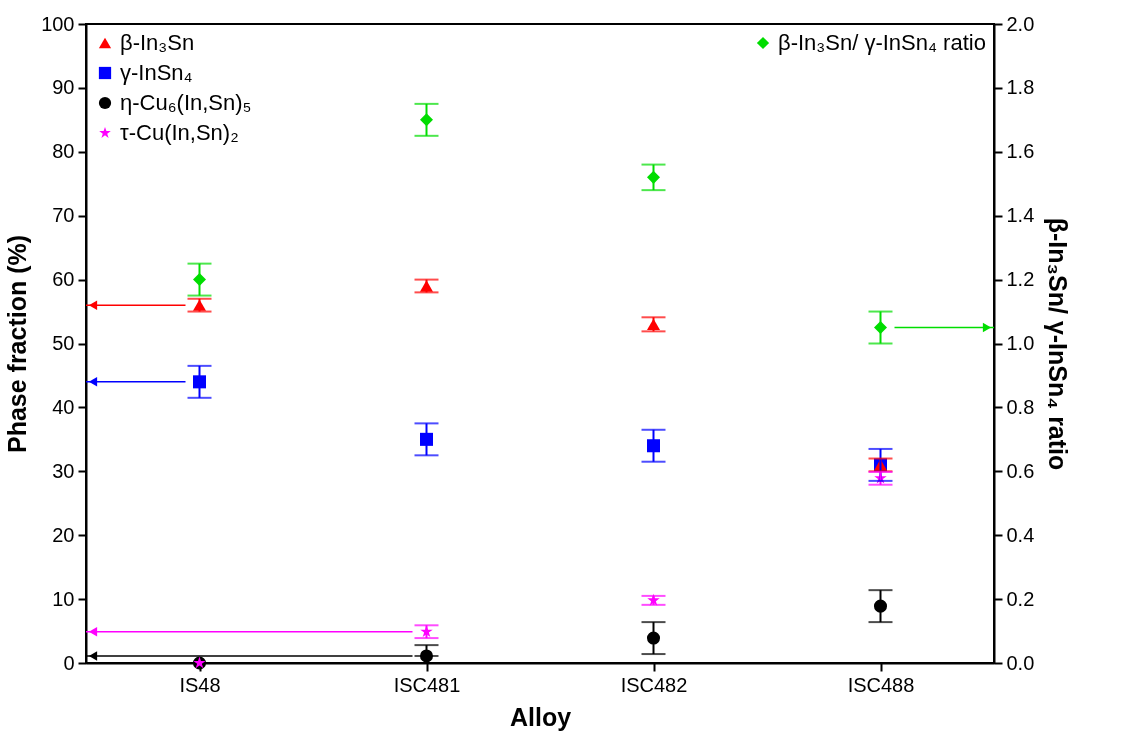 The image size is (1146, 755). What do you see at coordinates (63, 534) in the screenshot?
I see `y-tick-label: 20` at bounding box center [63, 534].